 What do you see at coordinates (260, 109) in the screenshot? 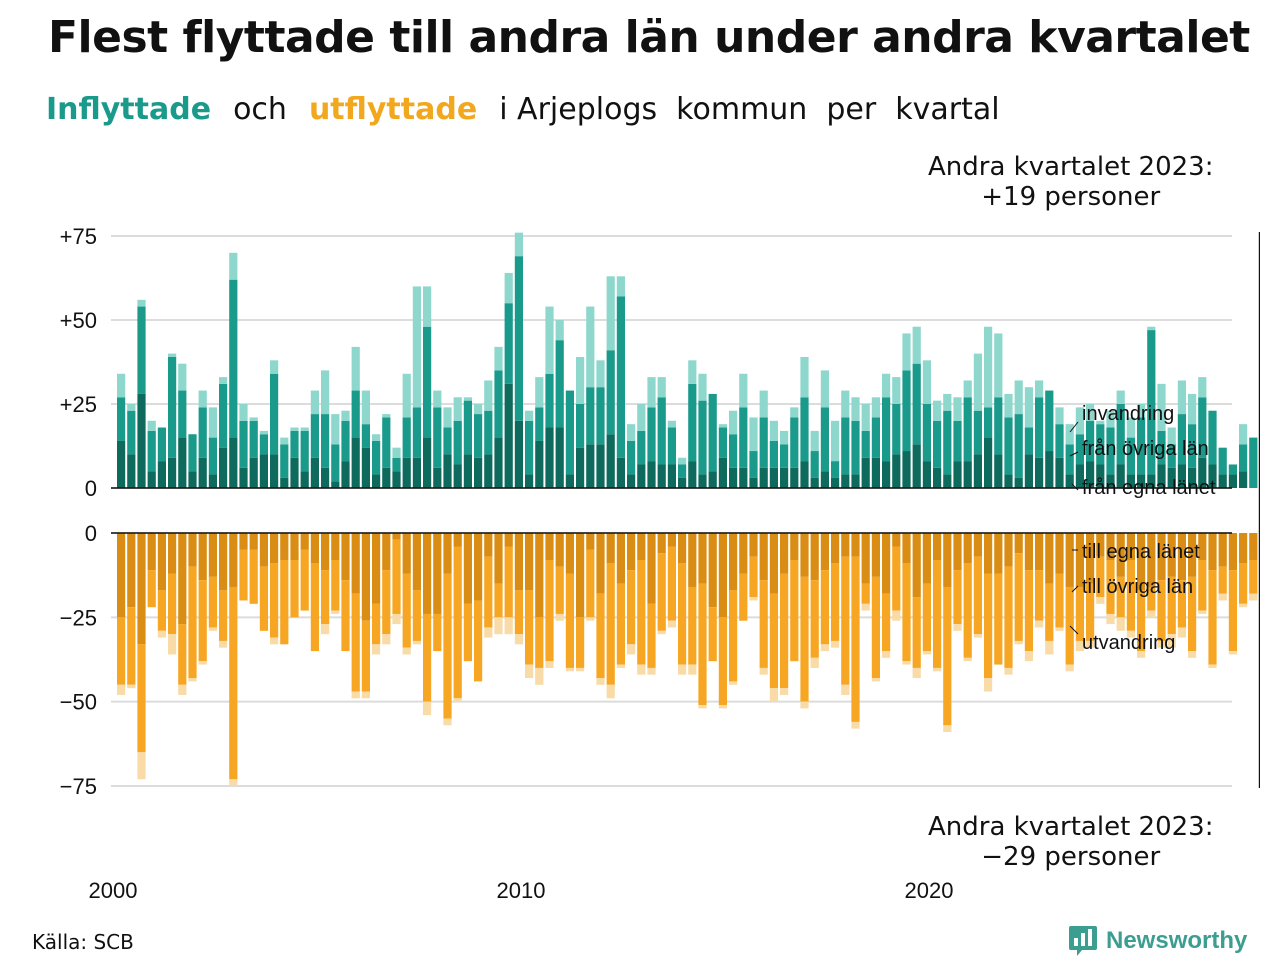
I see `subtitle-och: och` at bounding box center [260, 109].